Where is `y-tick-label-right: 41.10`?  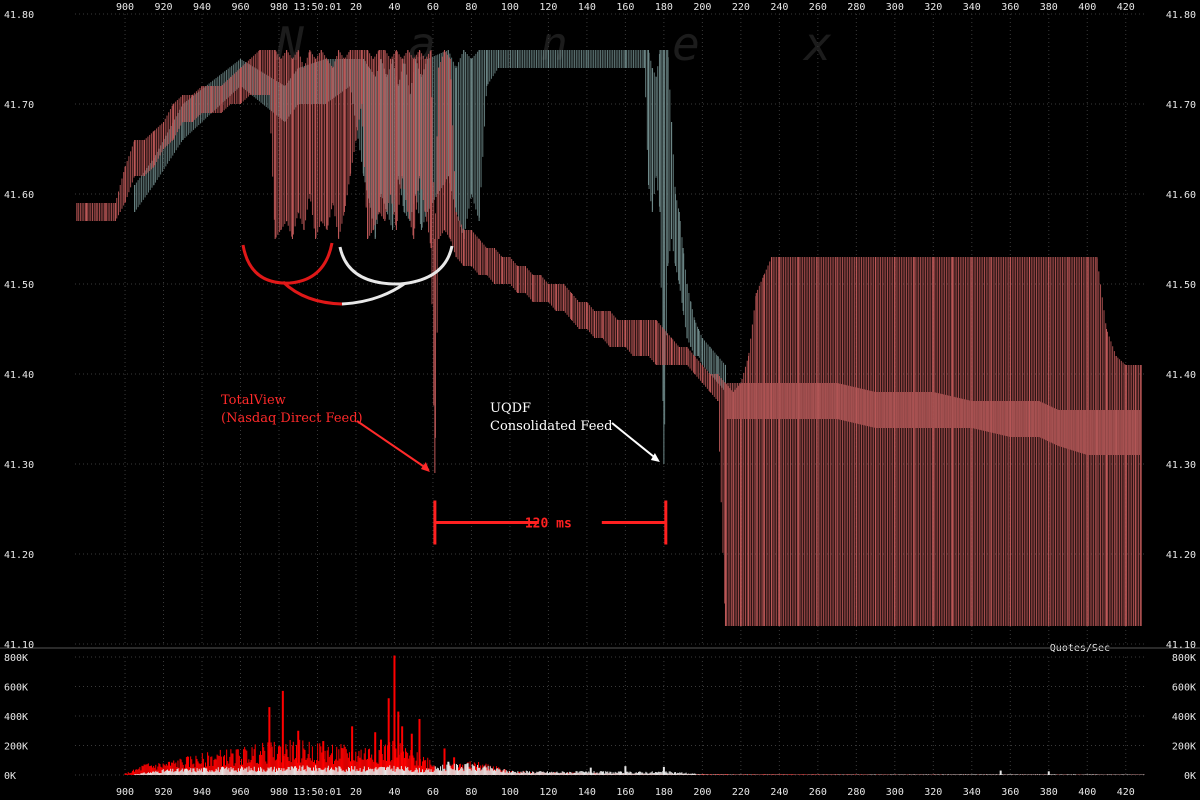 y-tick-label-right: 41.10 is located at coordinates (1181, 645).